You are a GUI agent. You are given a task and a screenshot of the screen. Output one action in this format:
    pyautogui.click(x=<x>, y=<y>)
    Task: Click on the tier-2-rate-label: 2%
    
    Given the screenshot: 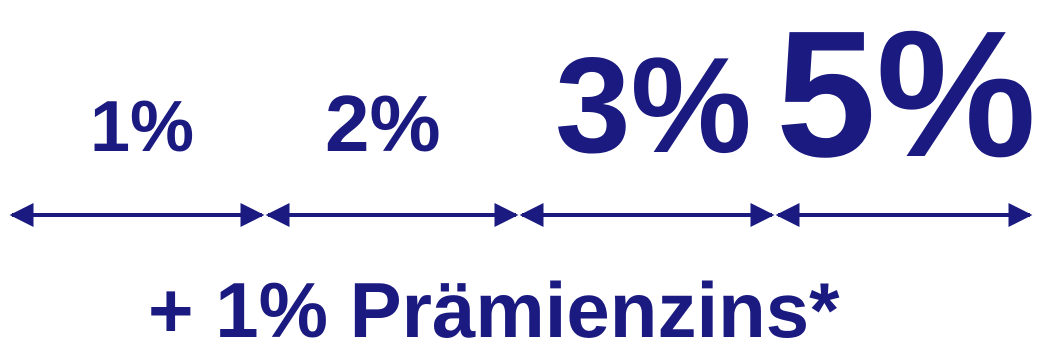 What is the action you would take?
    pyautogui.click(x=383, y=123)
    